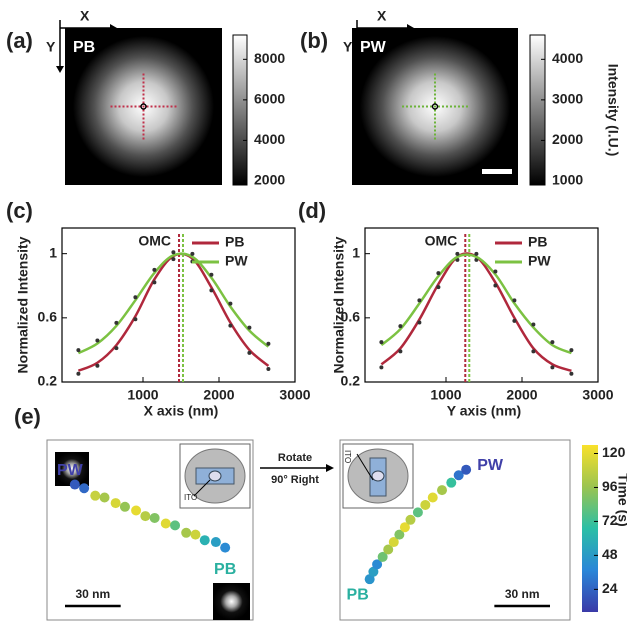 The width and height of the screenshot is (627, 622). What do you see at coordinates (358, 594) in the screenshot?
I see `trajectory-label: PB` at bounding box center [358, 594].